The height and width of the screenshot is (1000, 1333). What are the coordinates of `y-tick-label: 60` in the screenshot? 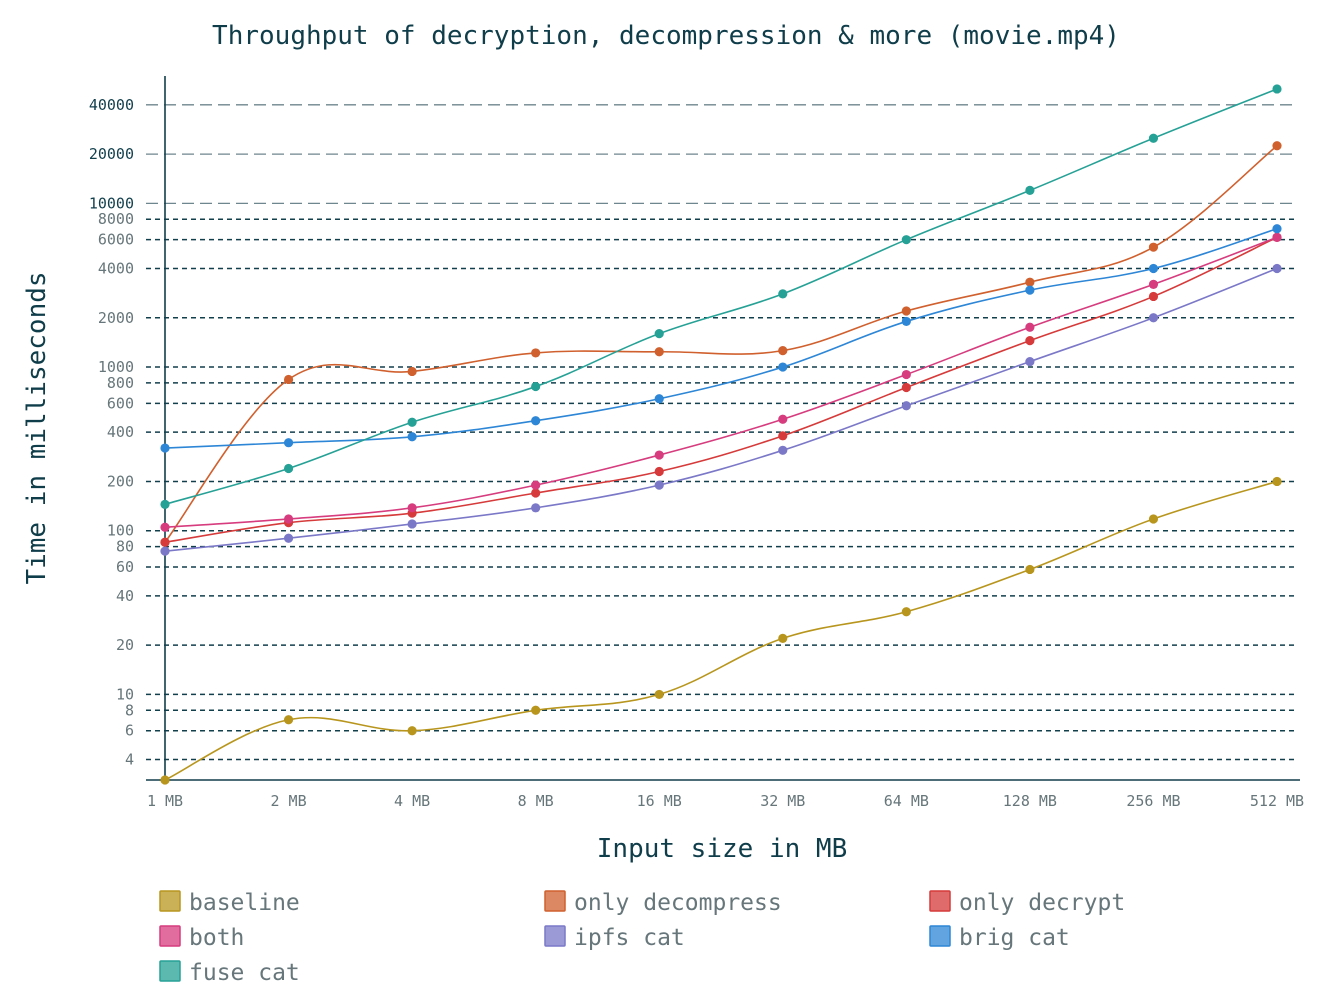 It's located at (125, 567).